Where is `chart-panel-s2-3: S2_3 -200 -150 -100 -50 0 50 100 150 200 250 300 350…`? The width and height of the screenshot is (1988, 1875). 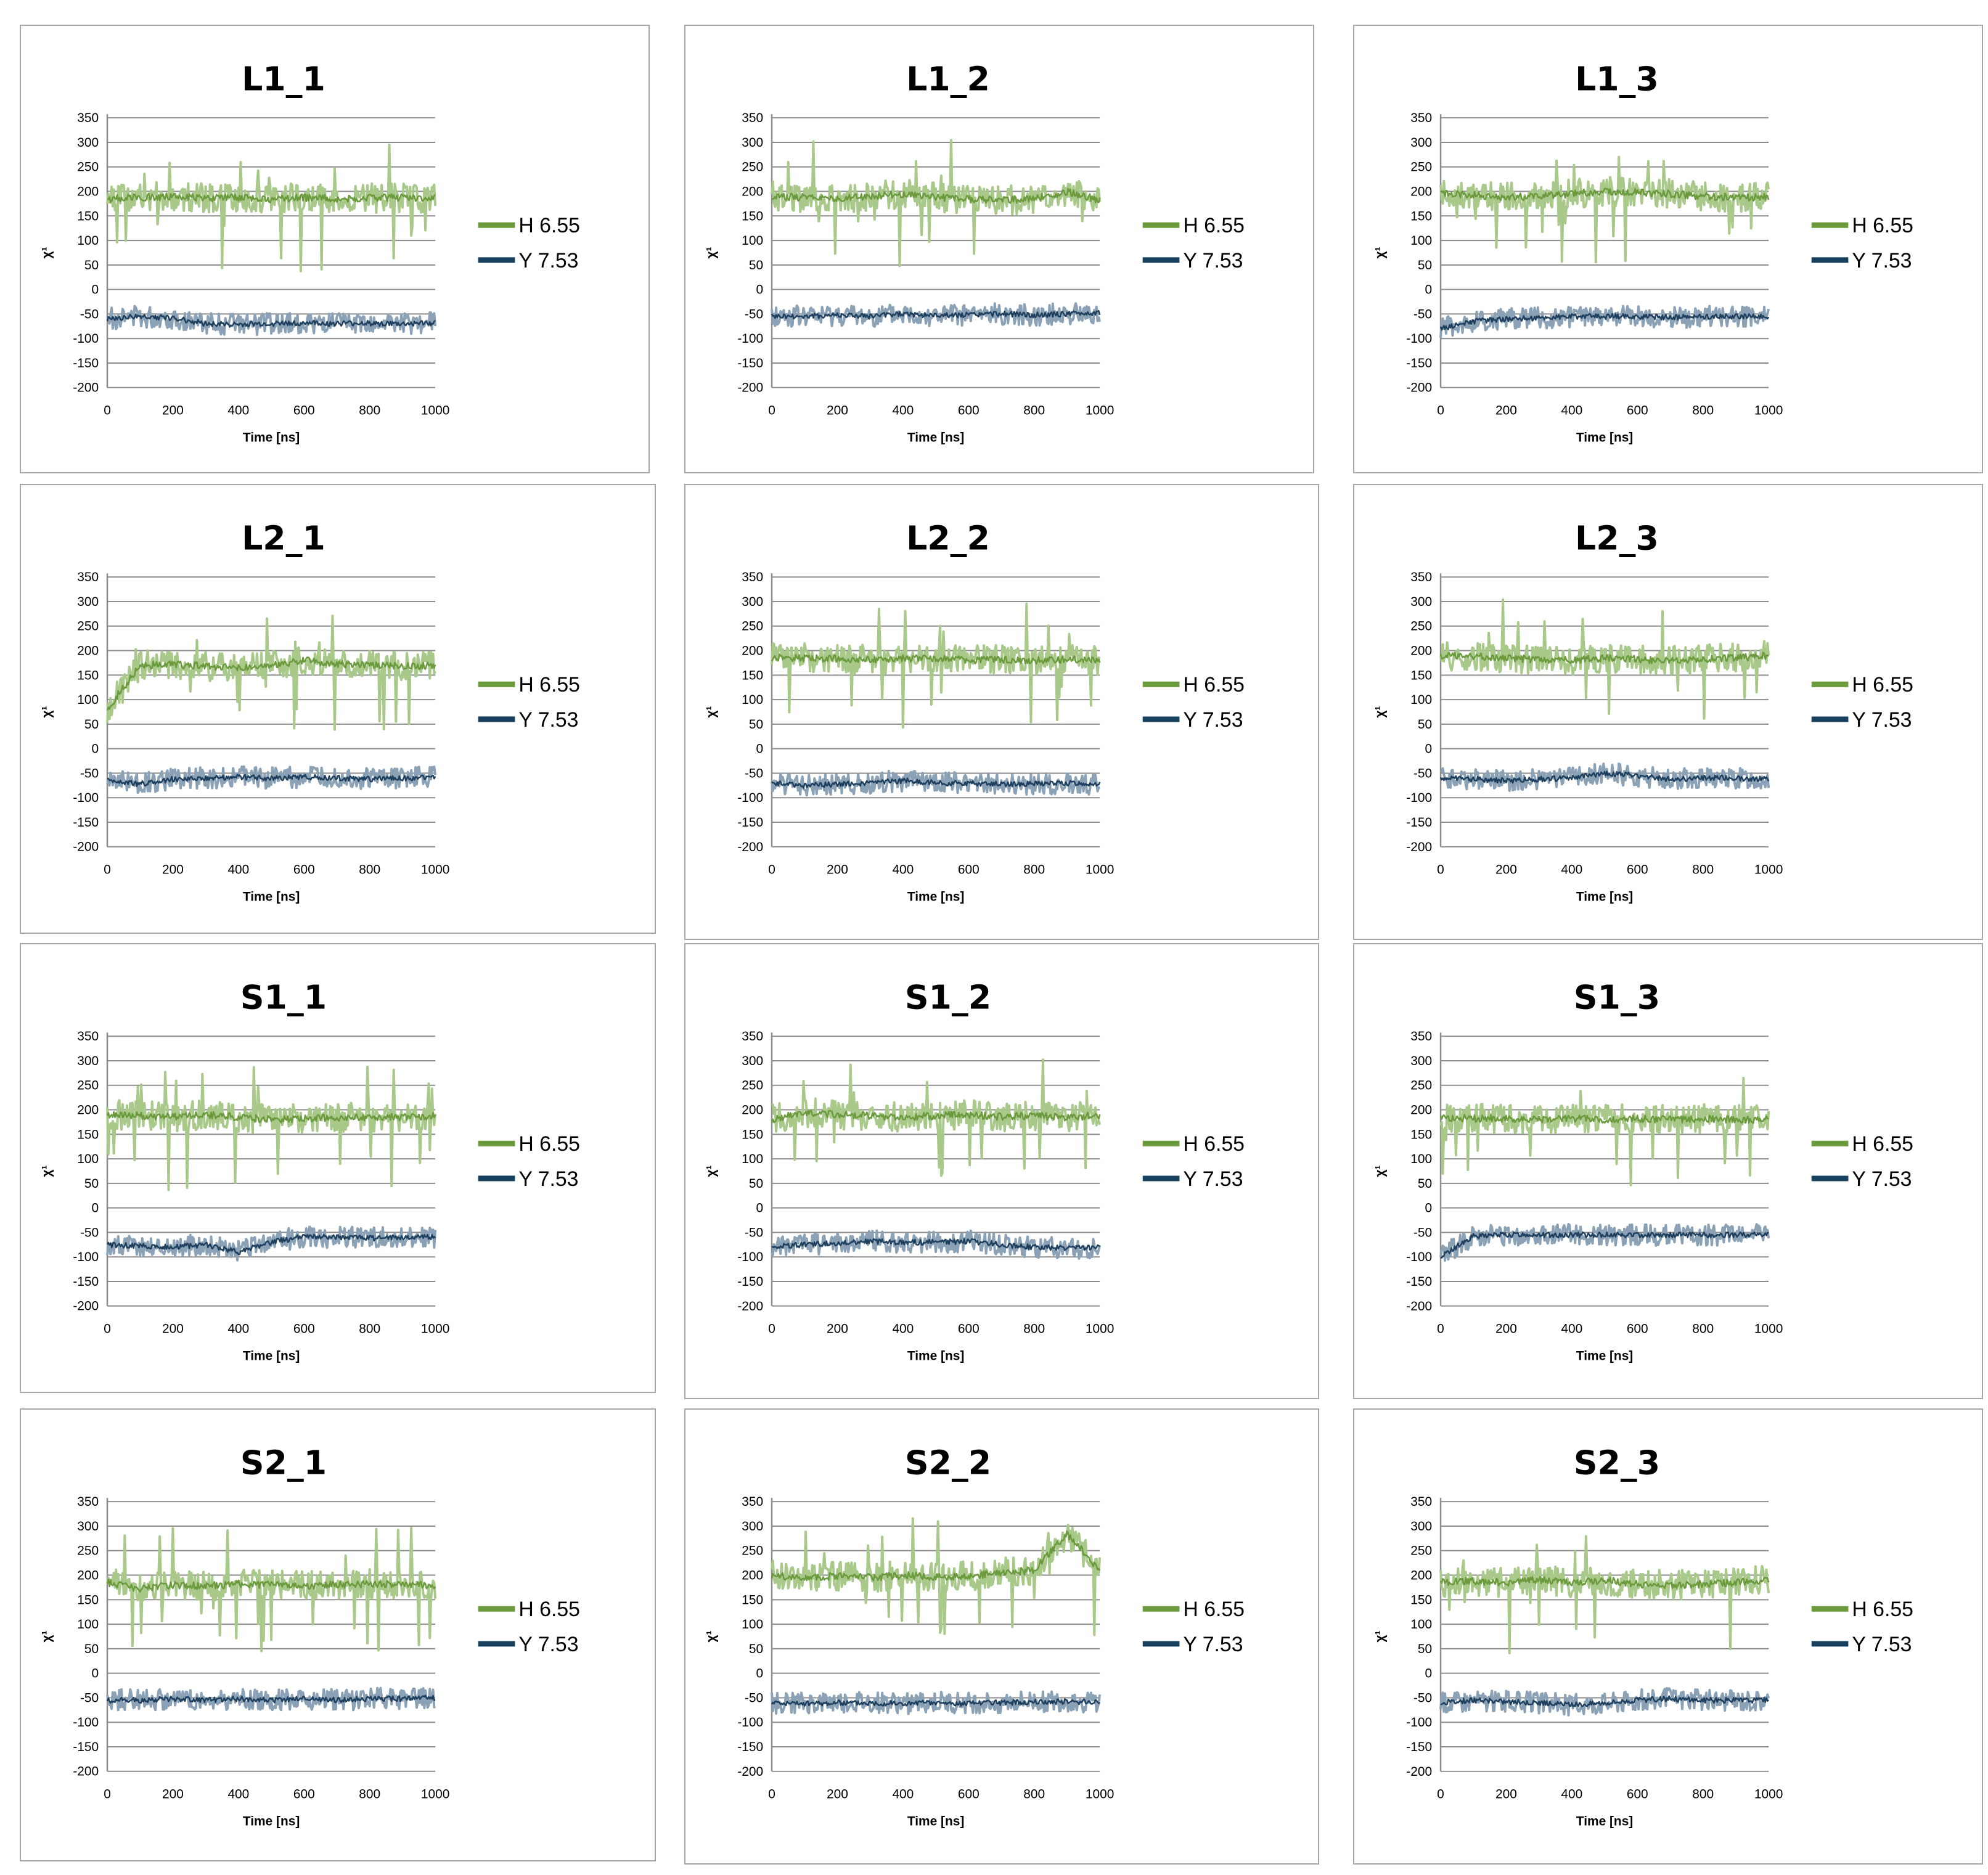
chart-panel-s2-3: S2_3 -200 -150 -100 -50 0 50 100 150 200 250 300 350… is located at coordinates (1668, 1637).